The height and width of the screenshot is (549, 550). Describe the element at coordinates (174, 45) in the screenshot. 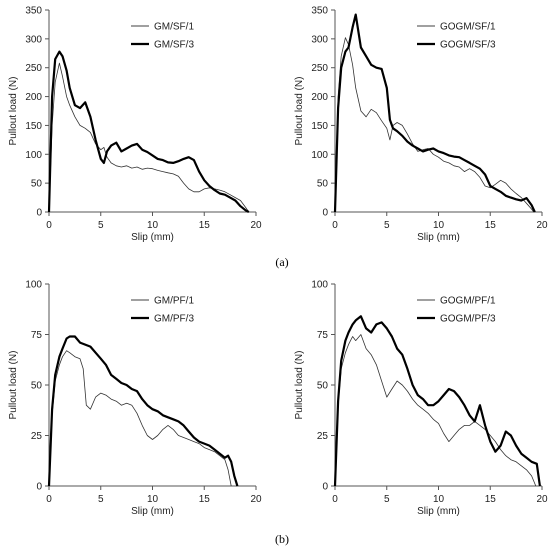

I see `legend-label: GM/SF/3` at that location.